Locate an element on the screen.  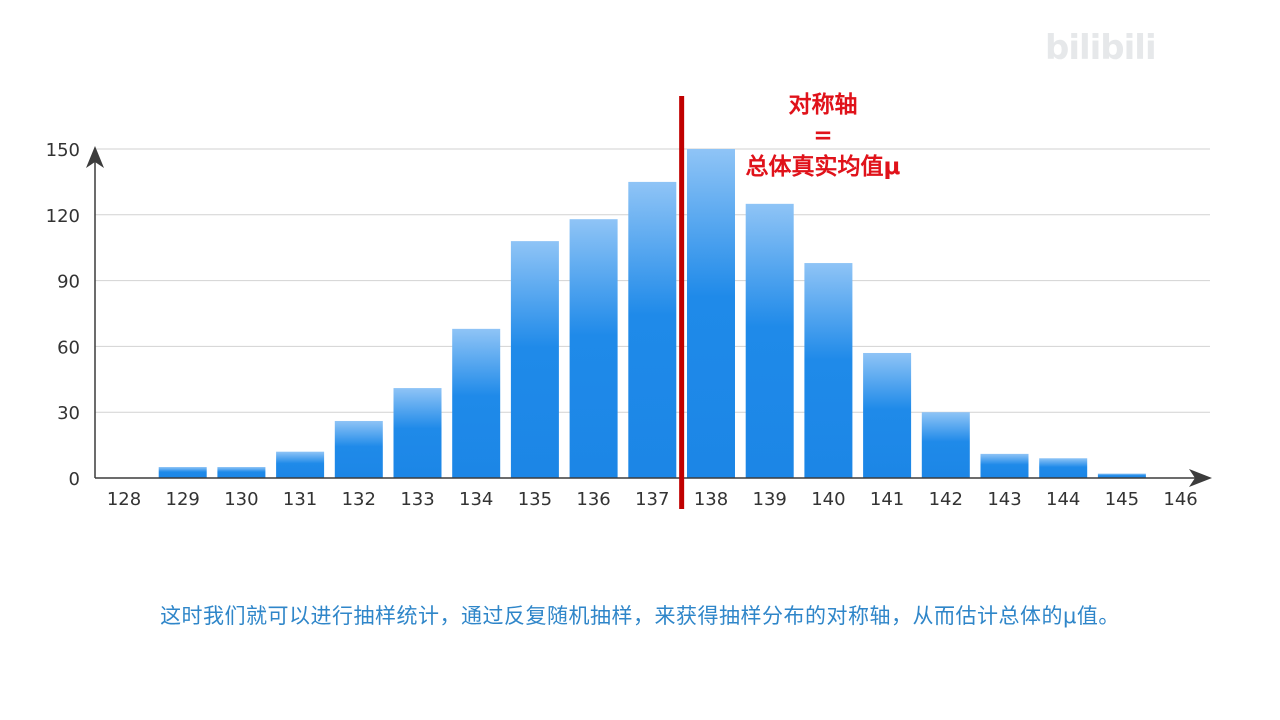
x-tick-label: 133 is located at coordinates (417, 499).